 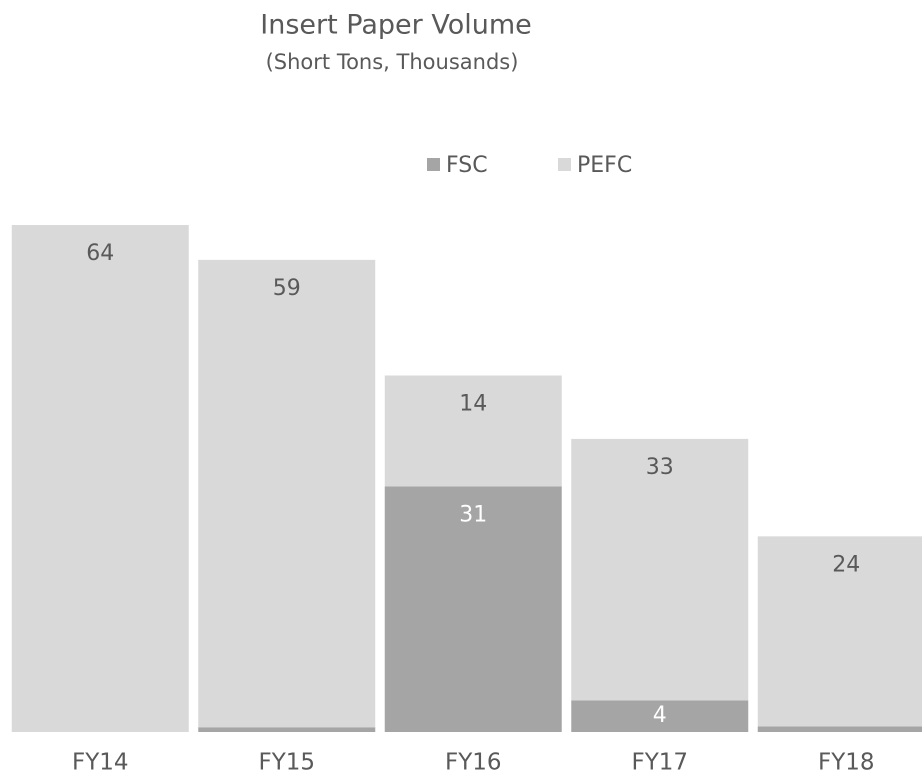 What do you see at coordinates (467, 165) in the screenshot?
I see `legend-label: FSC` at bounding box center [467, 165].